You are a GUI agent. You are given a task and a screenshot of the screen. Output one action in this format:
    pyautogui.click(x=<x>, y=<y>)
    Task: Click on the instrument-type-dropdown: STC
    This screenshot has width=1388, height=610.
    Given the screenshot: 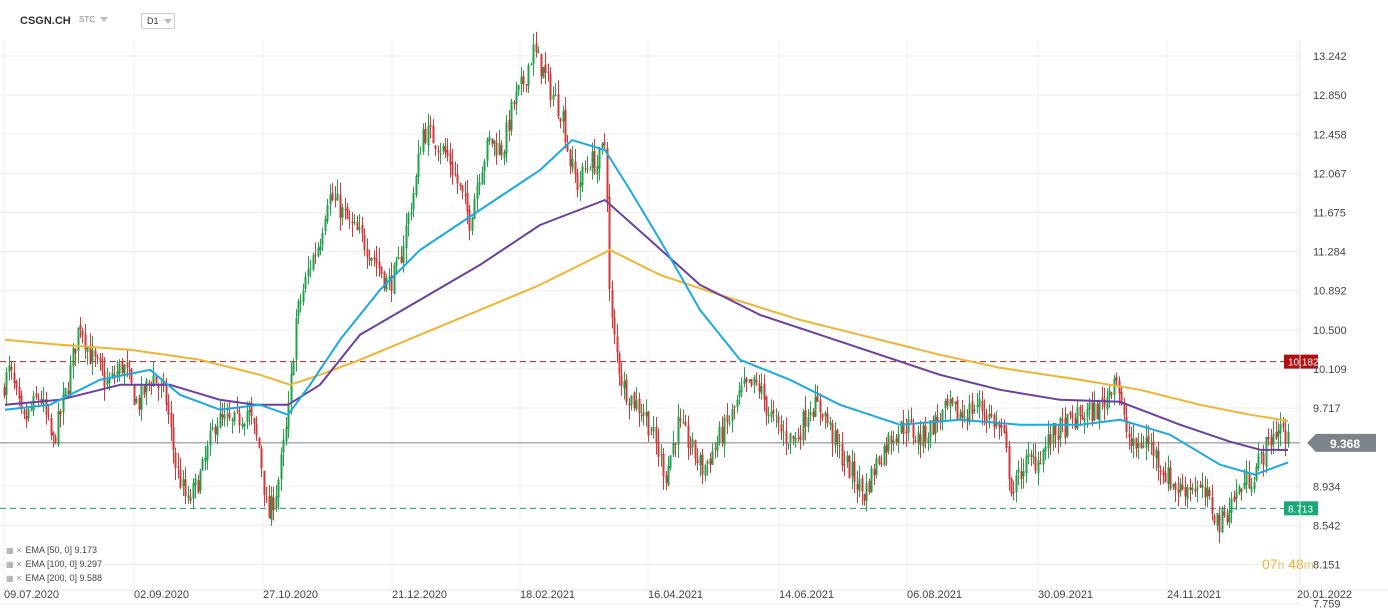 What is the action you would take?
    pyautogui.click(x=93, y=19)
    